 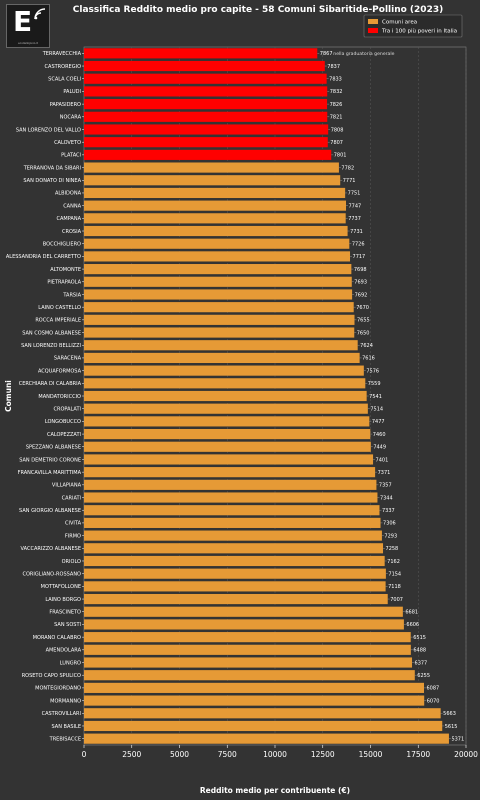 What do you see at coordinates (64, 80) in the screenshot?
I see `category-label: SCALA COELI` at bounding box center [64, 80].